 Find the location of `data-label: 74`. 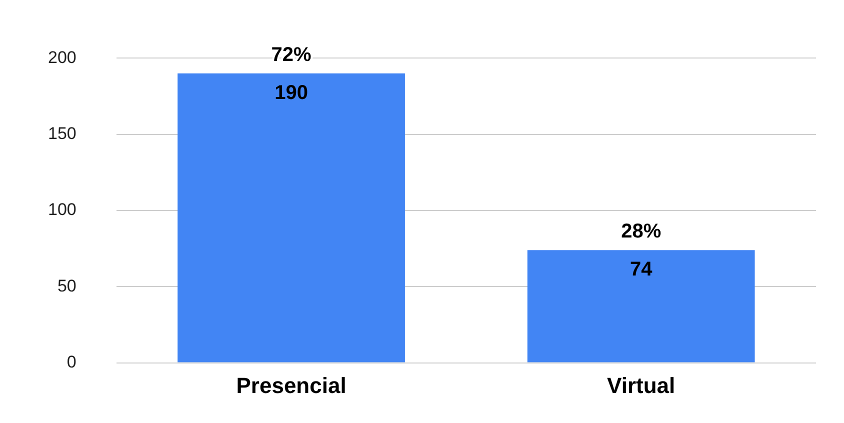

data-label: 74 is located at coordinates (642, 269).